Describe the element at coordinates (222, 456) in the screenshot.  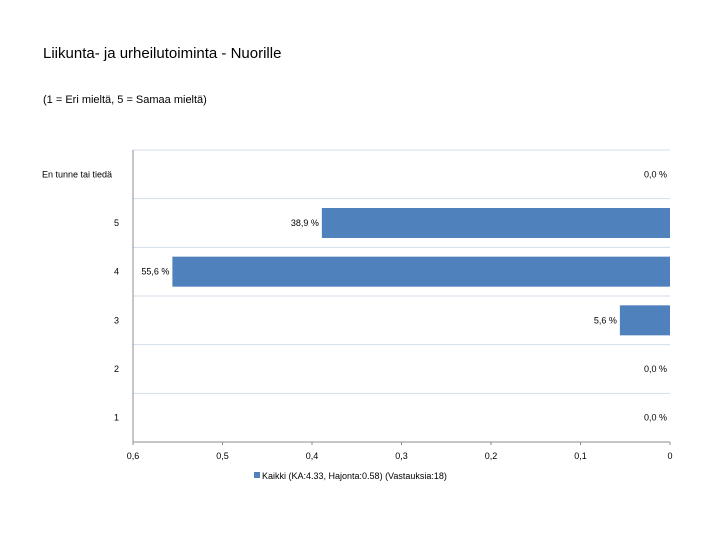
I see `x-tick-label: 0,5` at that location.